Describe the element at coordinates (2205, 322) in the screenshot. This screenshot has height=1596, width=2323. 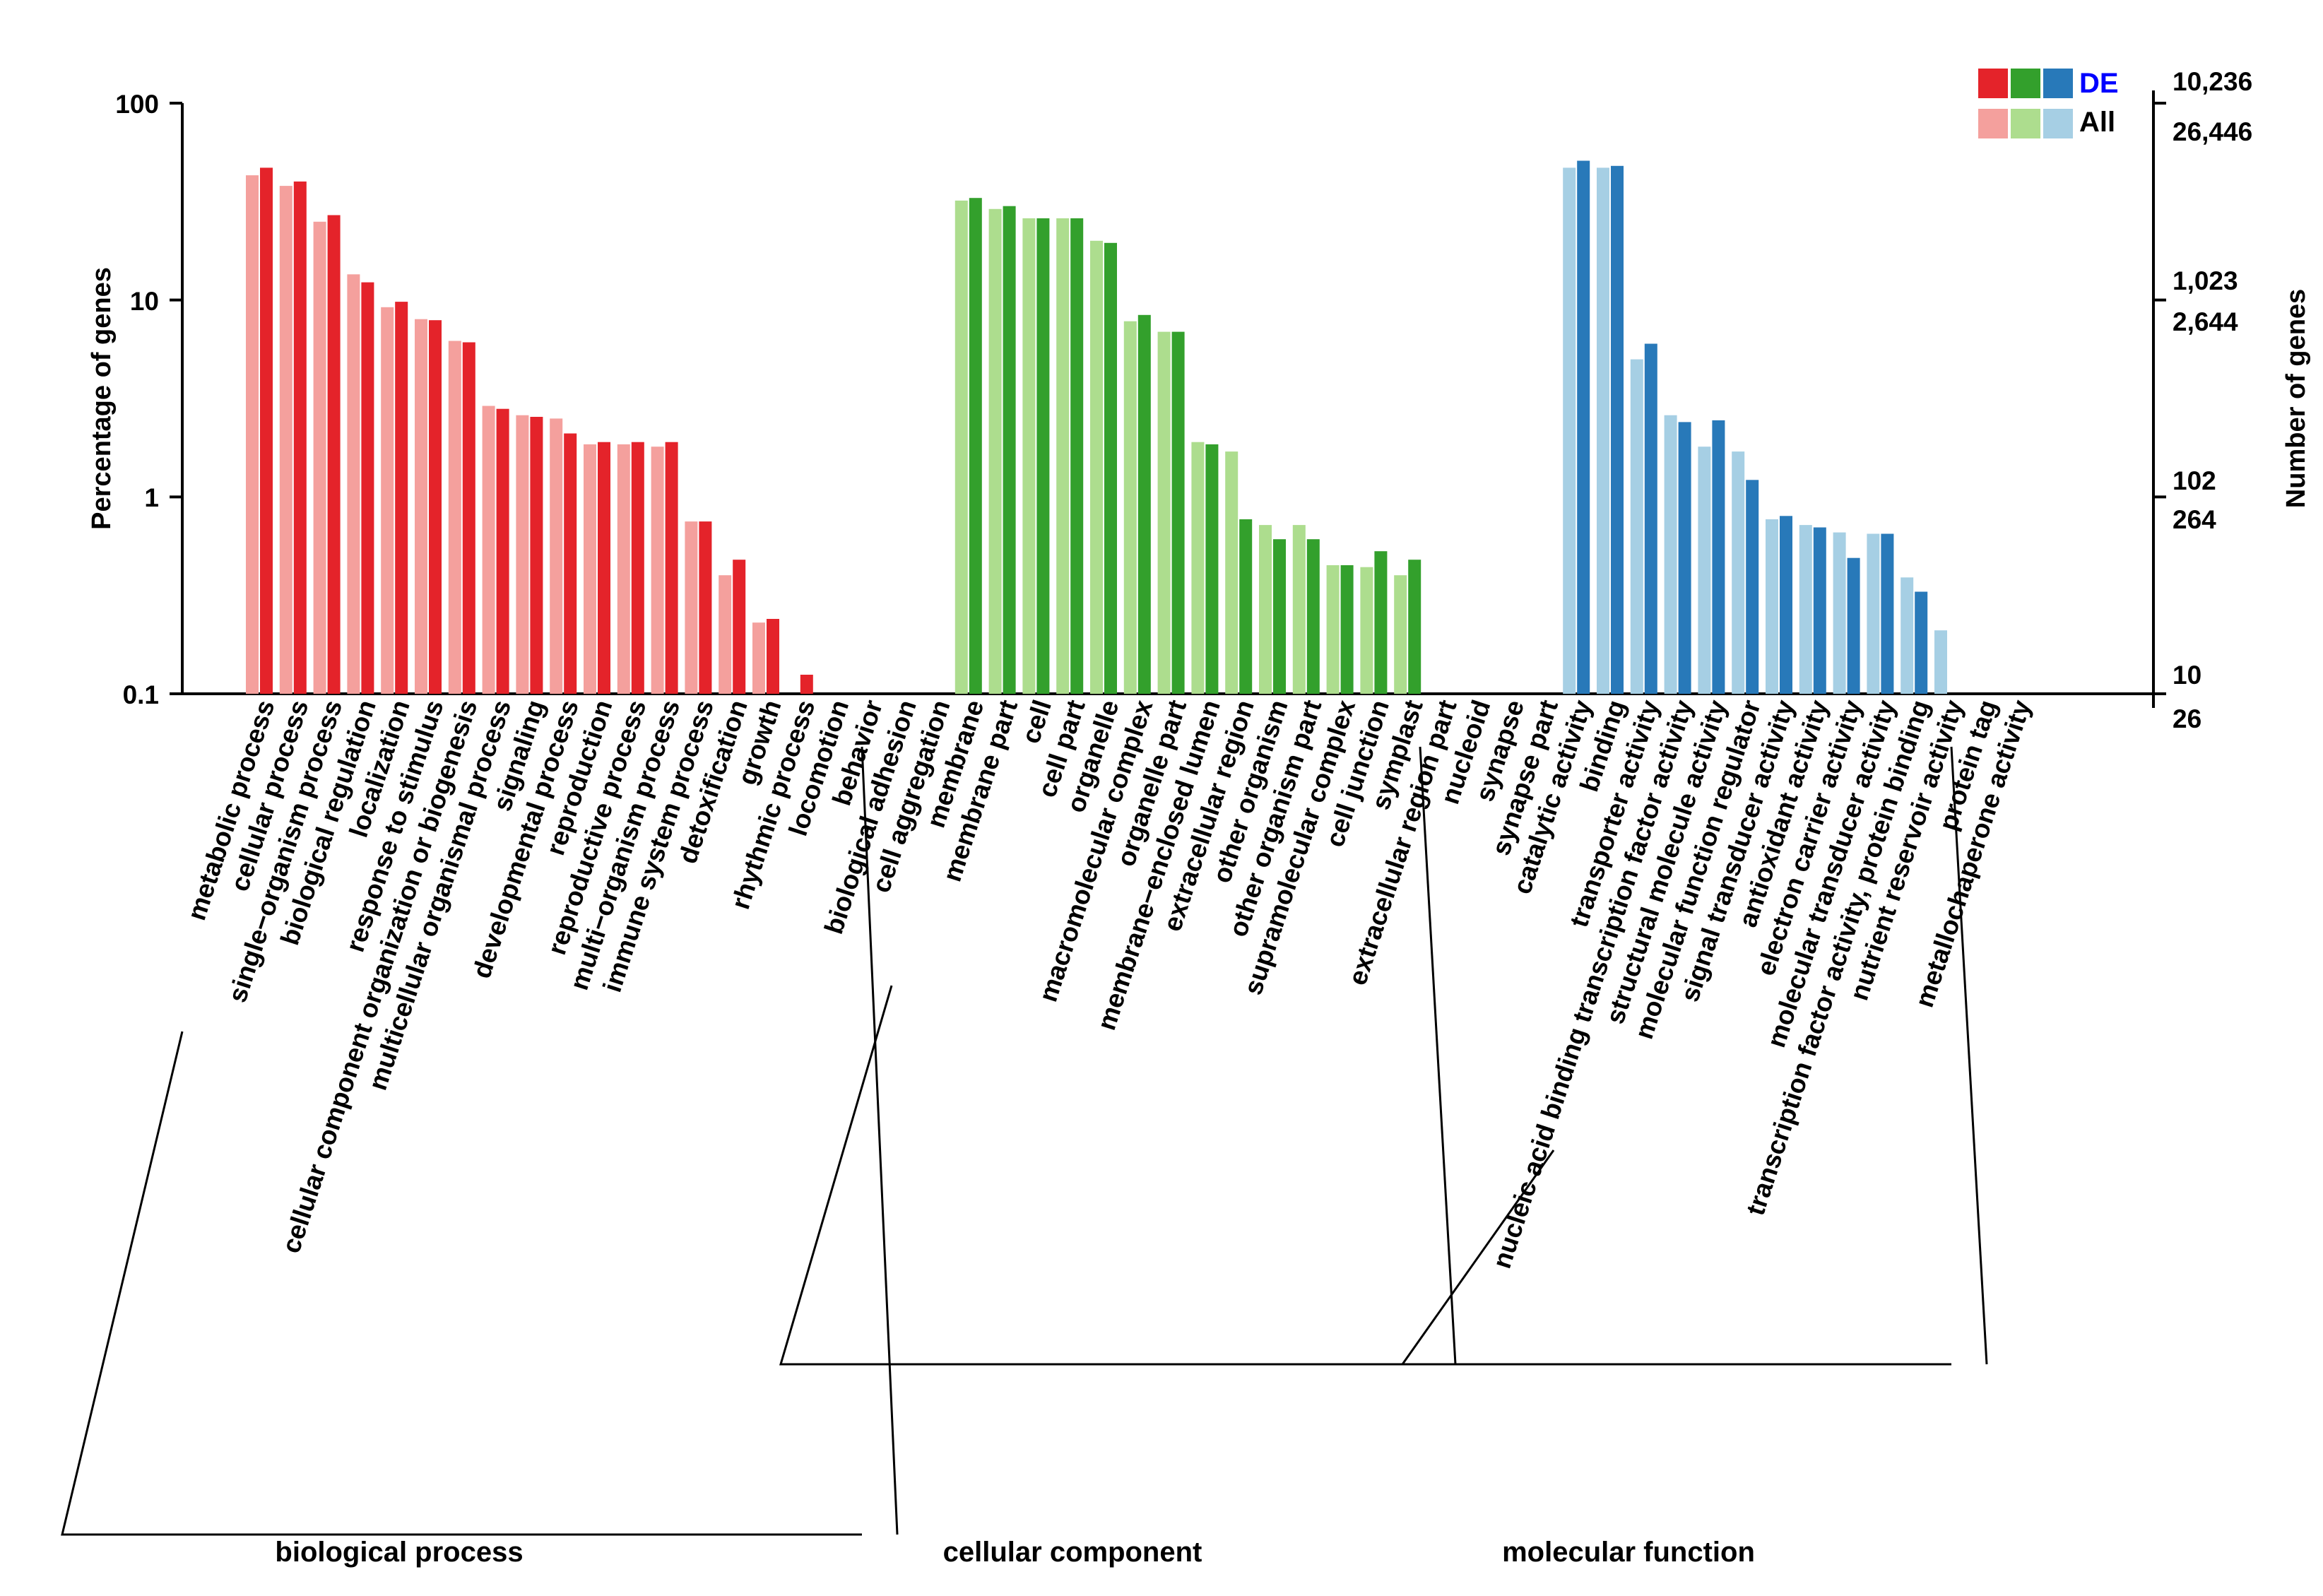
I see `right-tick-all-label: 2,644` at that location.